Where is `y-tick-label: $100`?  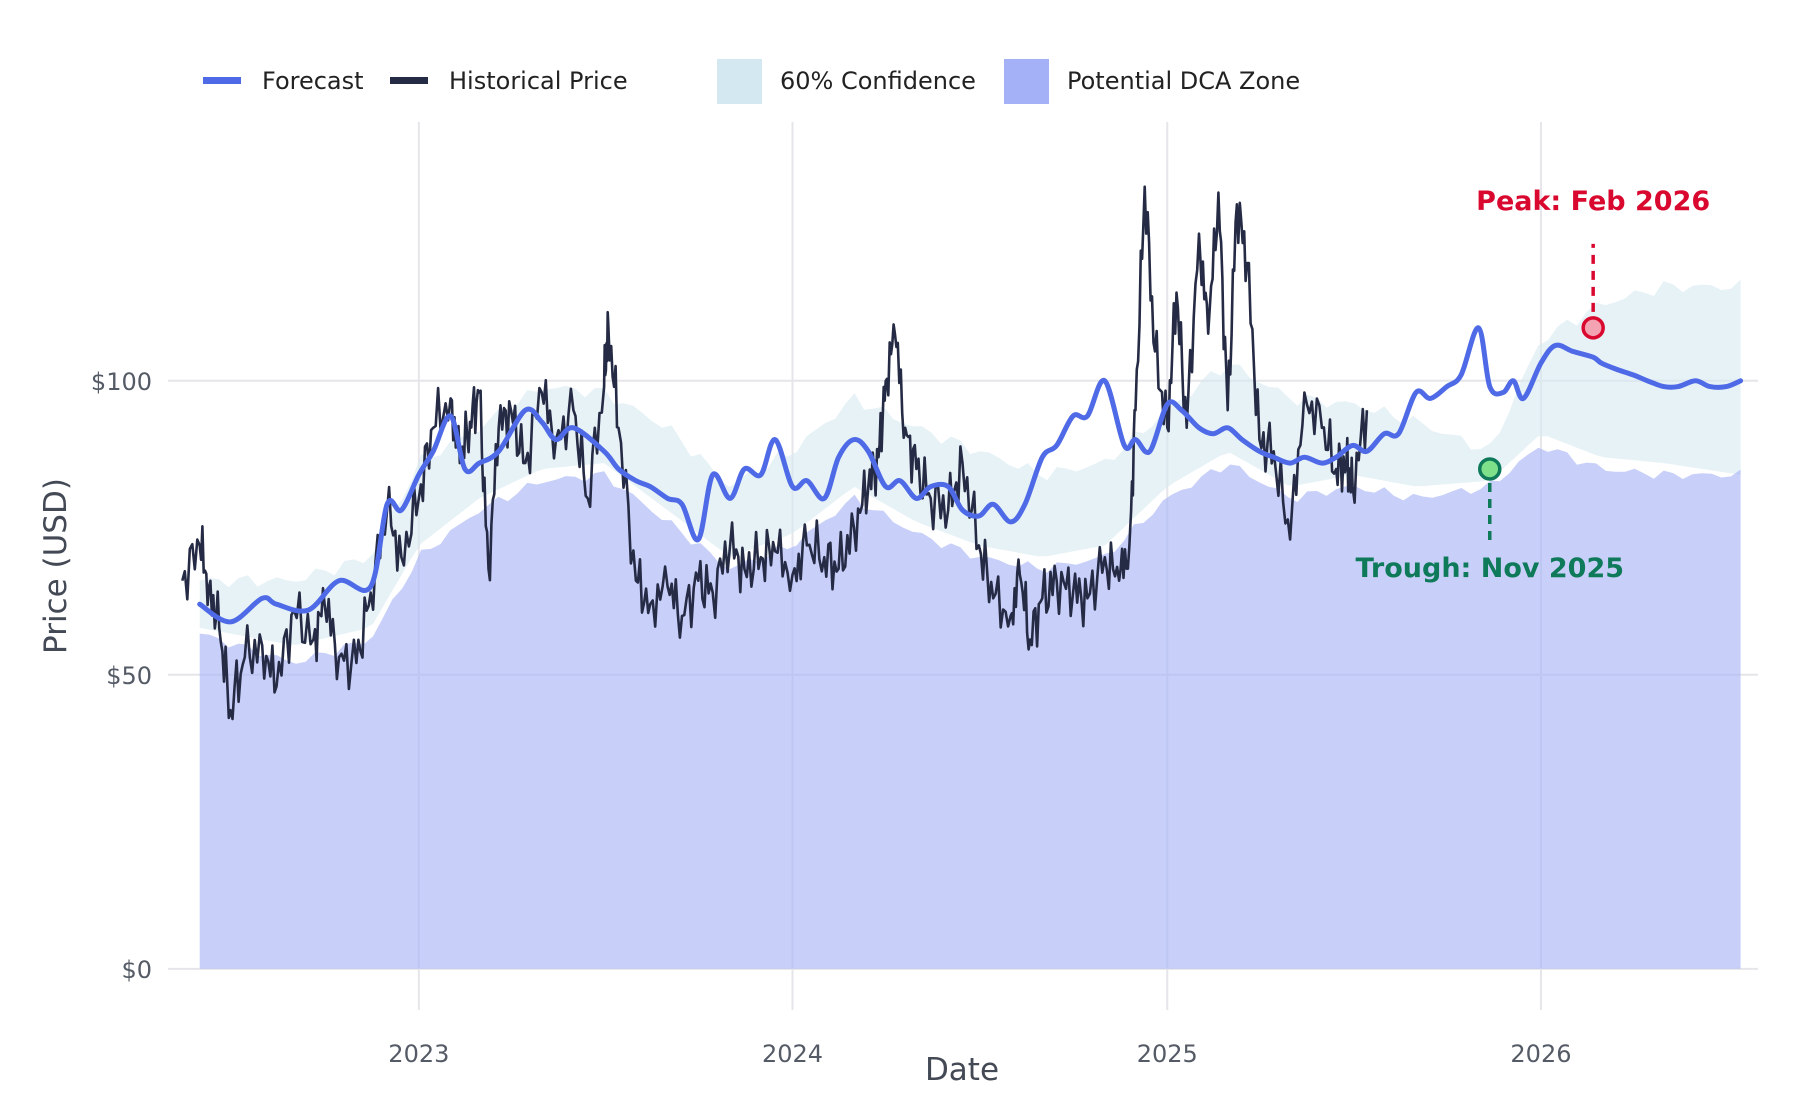
y-tick-label: $100 is located at coordinates (121, 382).